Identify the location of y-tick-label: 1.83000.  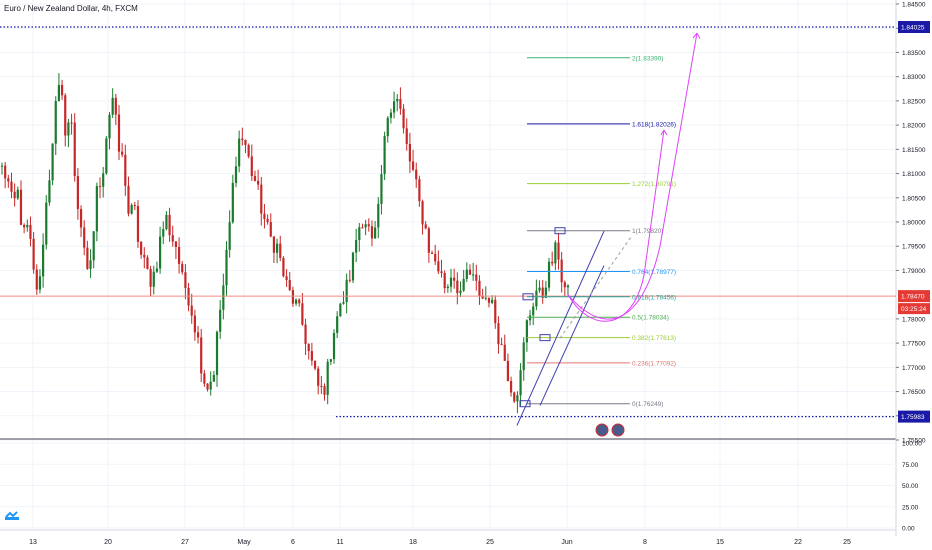
(914, 77).